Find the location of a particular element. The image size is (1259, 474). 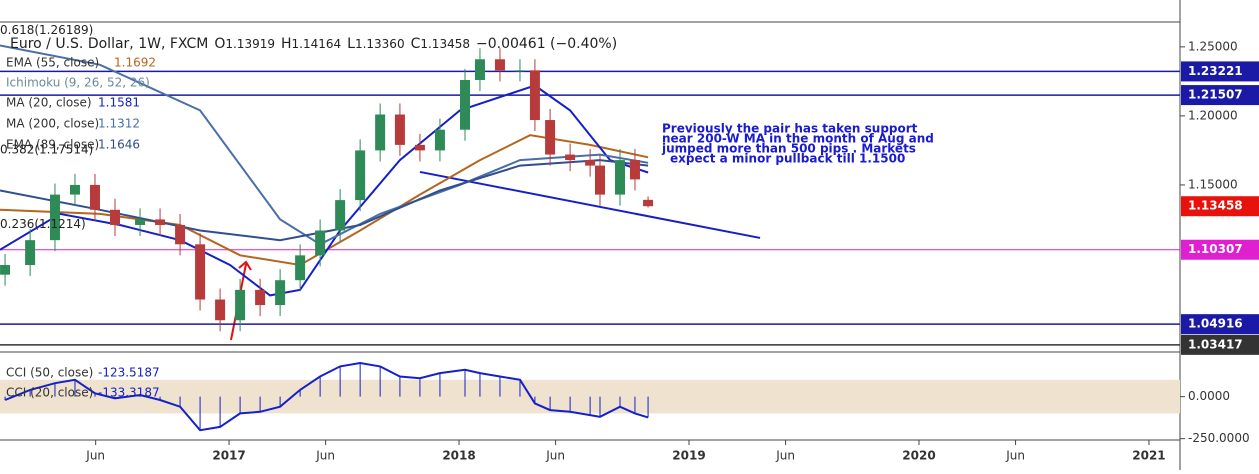

moving-average is located at coordinates (324, 200).